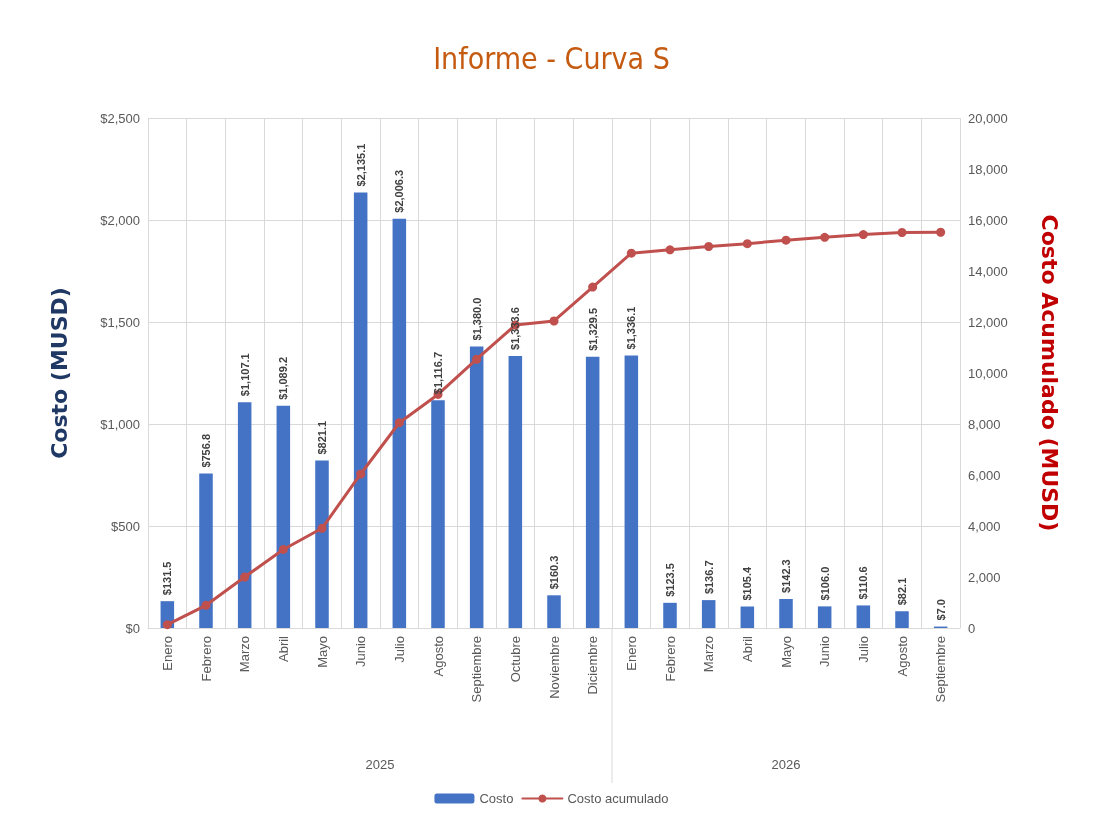  What do you see at coordinates (618, 798) in the screenshot?
I see `legend-label: Costo acumulado` at bounding box center [618, 798].